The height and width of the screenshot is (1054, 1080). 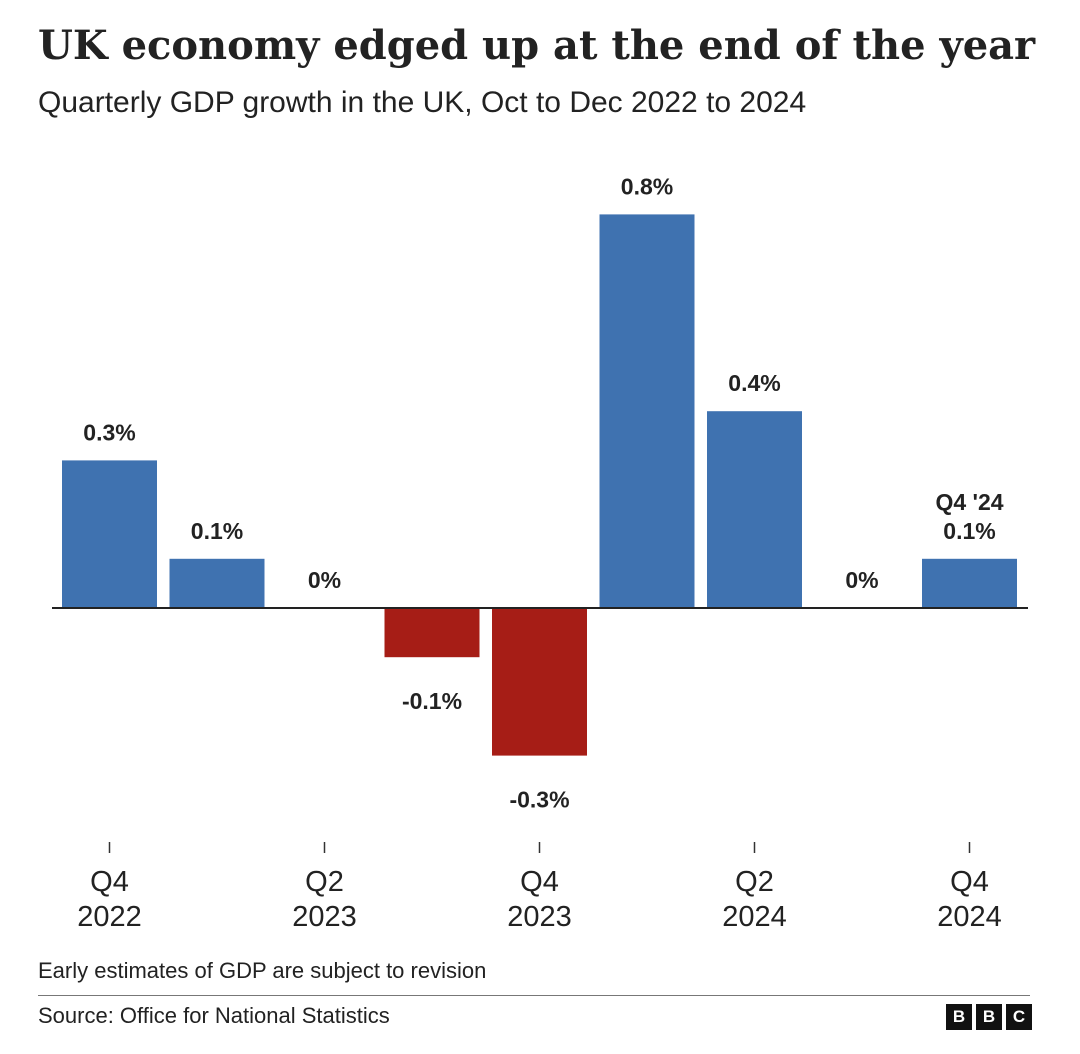 I want to click on source-text: Source: Office for National Statistics, so click(x=214, y=1015).